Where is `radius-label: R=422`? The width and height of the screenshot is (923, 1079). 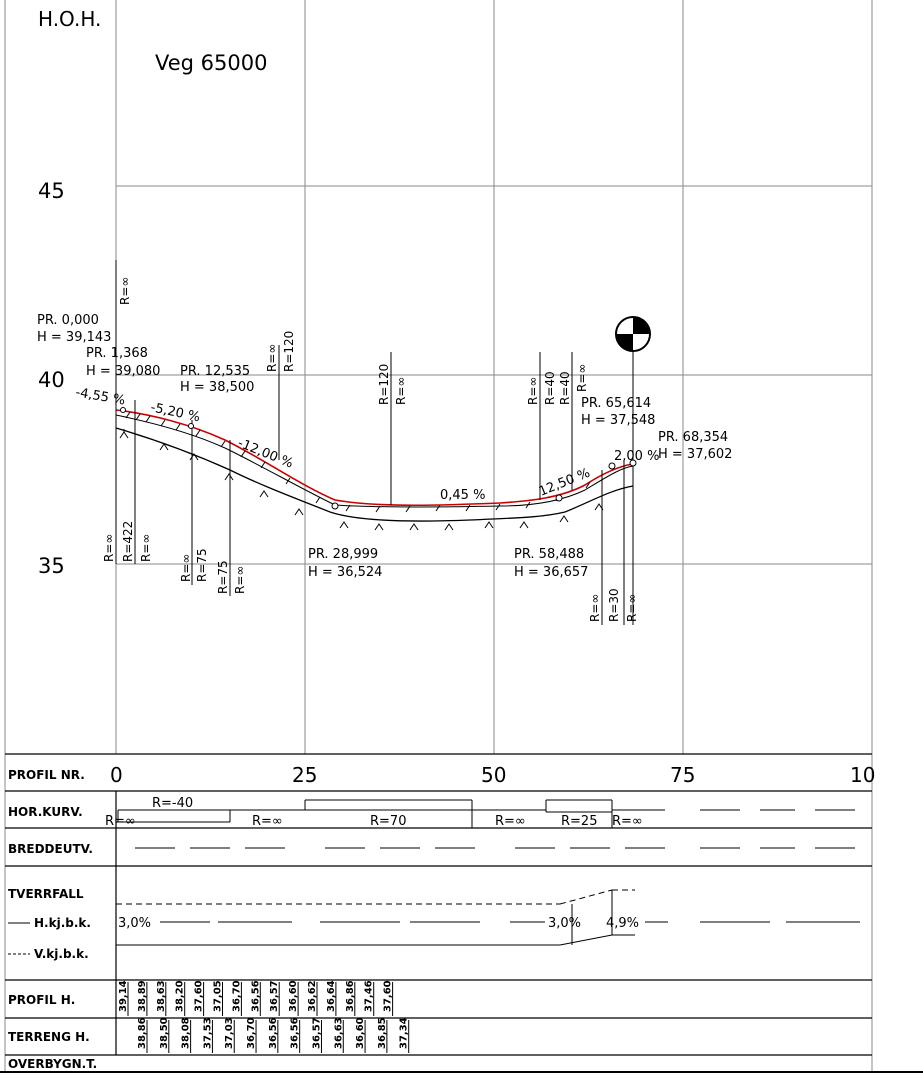
radius-label: R=422 is located at coordinates (128, 541).